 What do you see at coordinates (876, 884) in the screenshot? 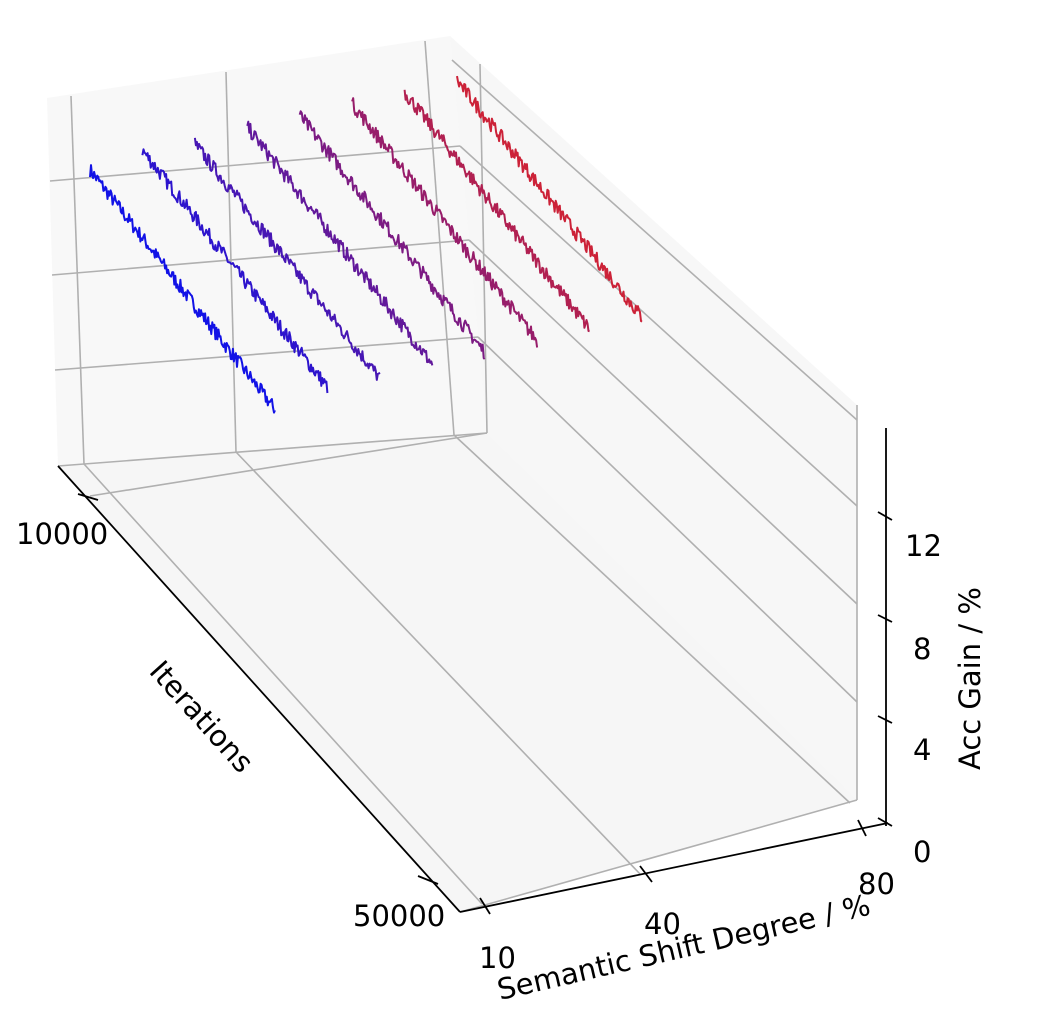
I see `x-tick-label: 80` at bounding box center [876, 884].